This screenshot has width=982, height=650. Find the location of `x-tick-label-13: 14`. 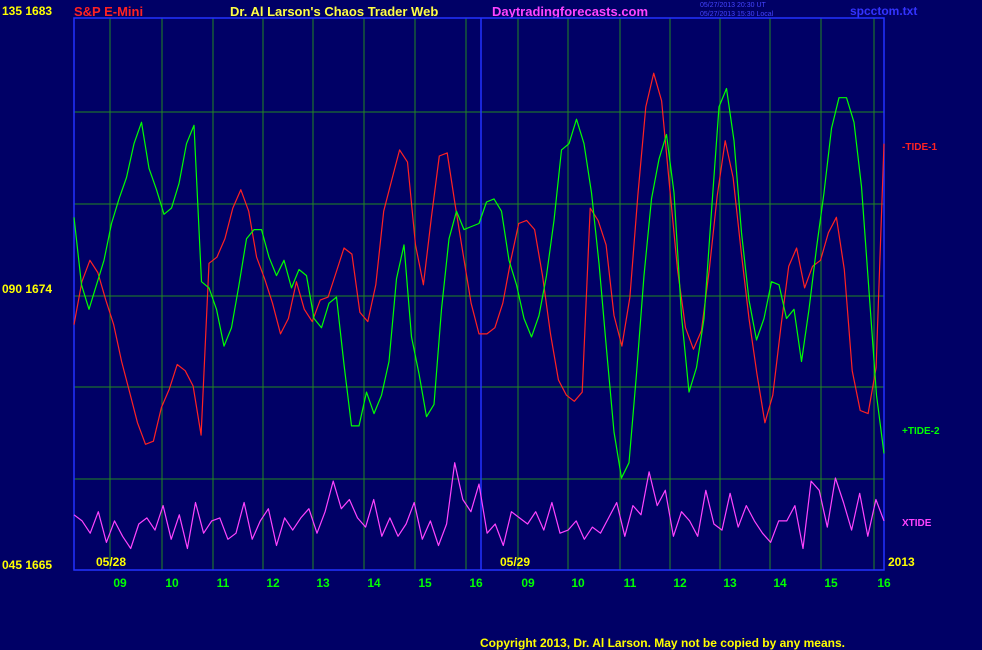

x-tick-label-13: 14 is located at coordinates (780, 583).